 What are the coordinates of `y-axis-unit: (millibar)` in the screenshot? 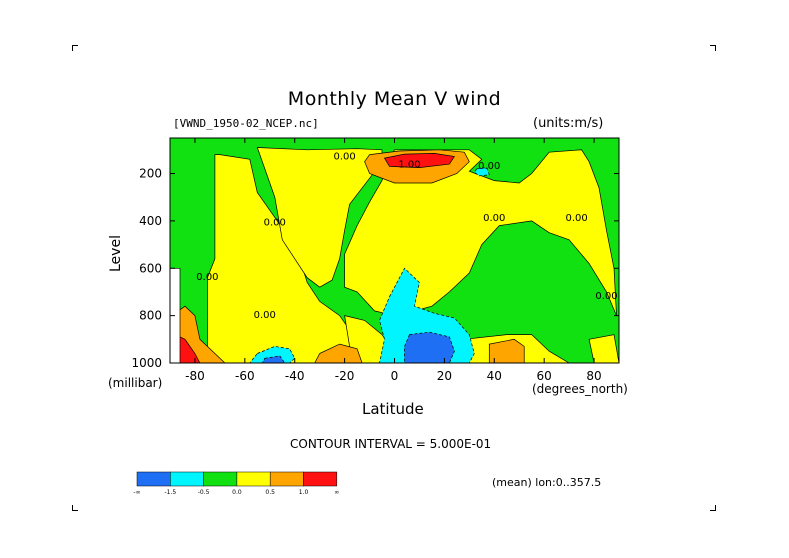 It's located at (135, 383).